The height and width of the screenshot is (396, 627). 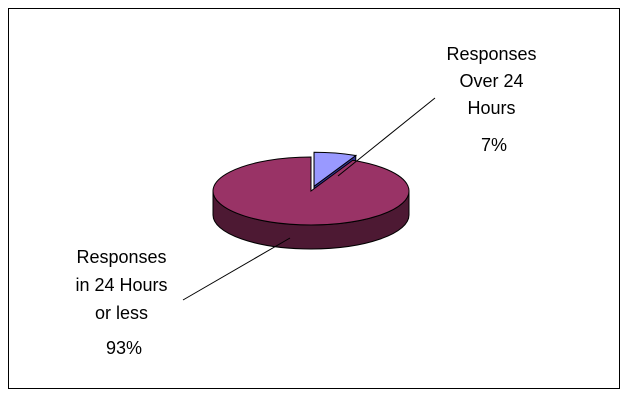 What do you see at coordinates (123, 302) in the screenshot?
I see `slice-label-in-24: Responses in 24 Hours or less 93%` at bounding box center [123, 302].